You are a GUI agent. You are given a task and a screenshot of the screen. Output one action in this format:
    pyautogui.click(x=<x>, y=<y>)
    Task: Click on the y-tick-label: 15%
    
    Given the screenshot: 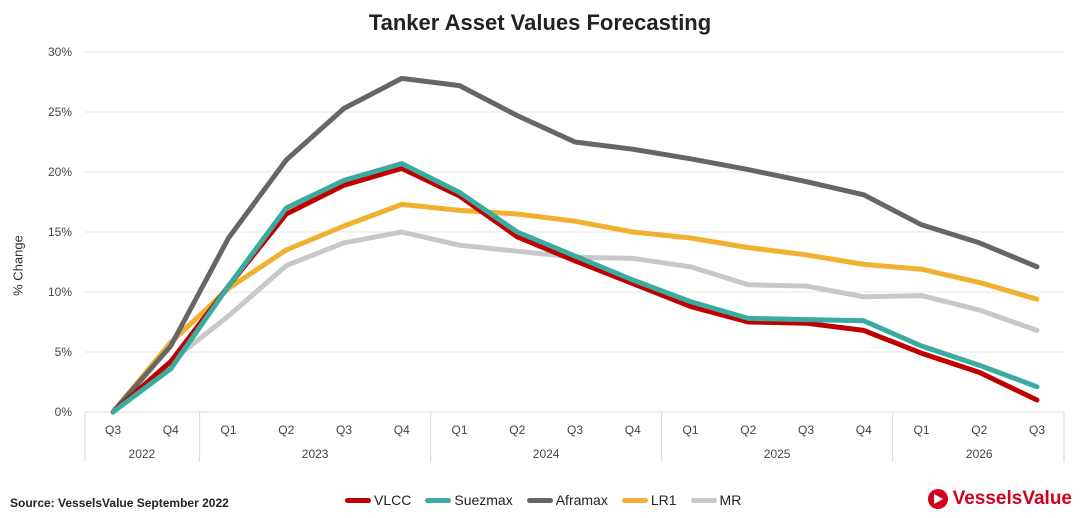 What is the action you would take?
    pyautogui.click(x=60, y=232)
    